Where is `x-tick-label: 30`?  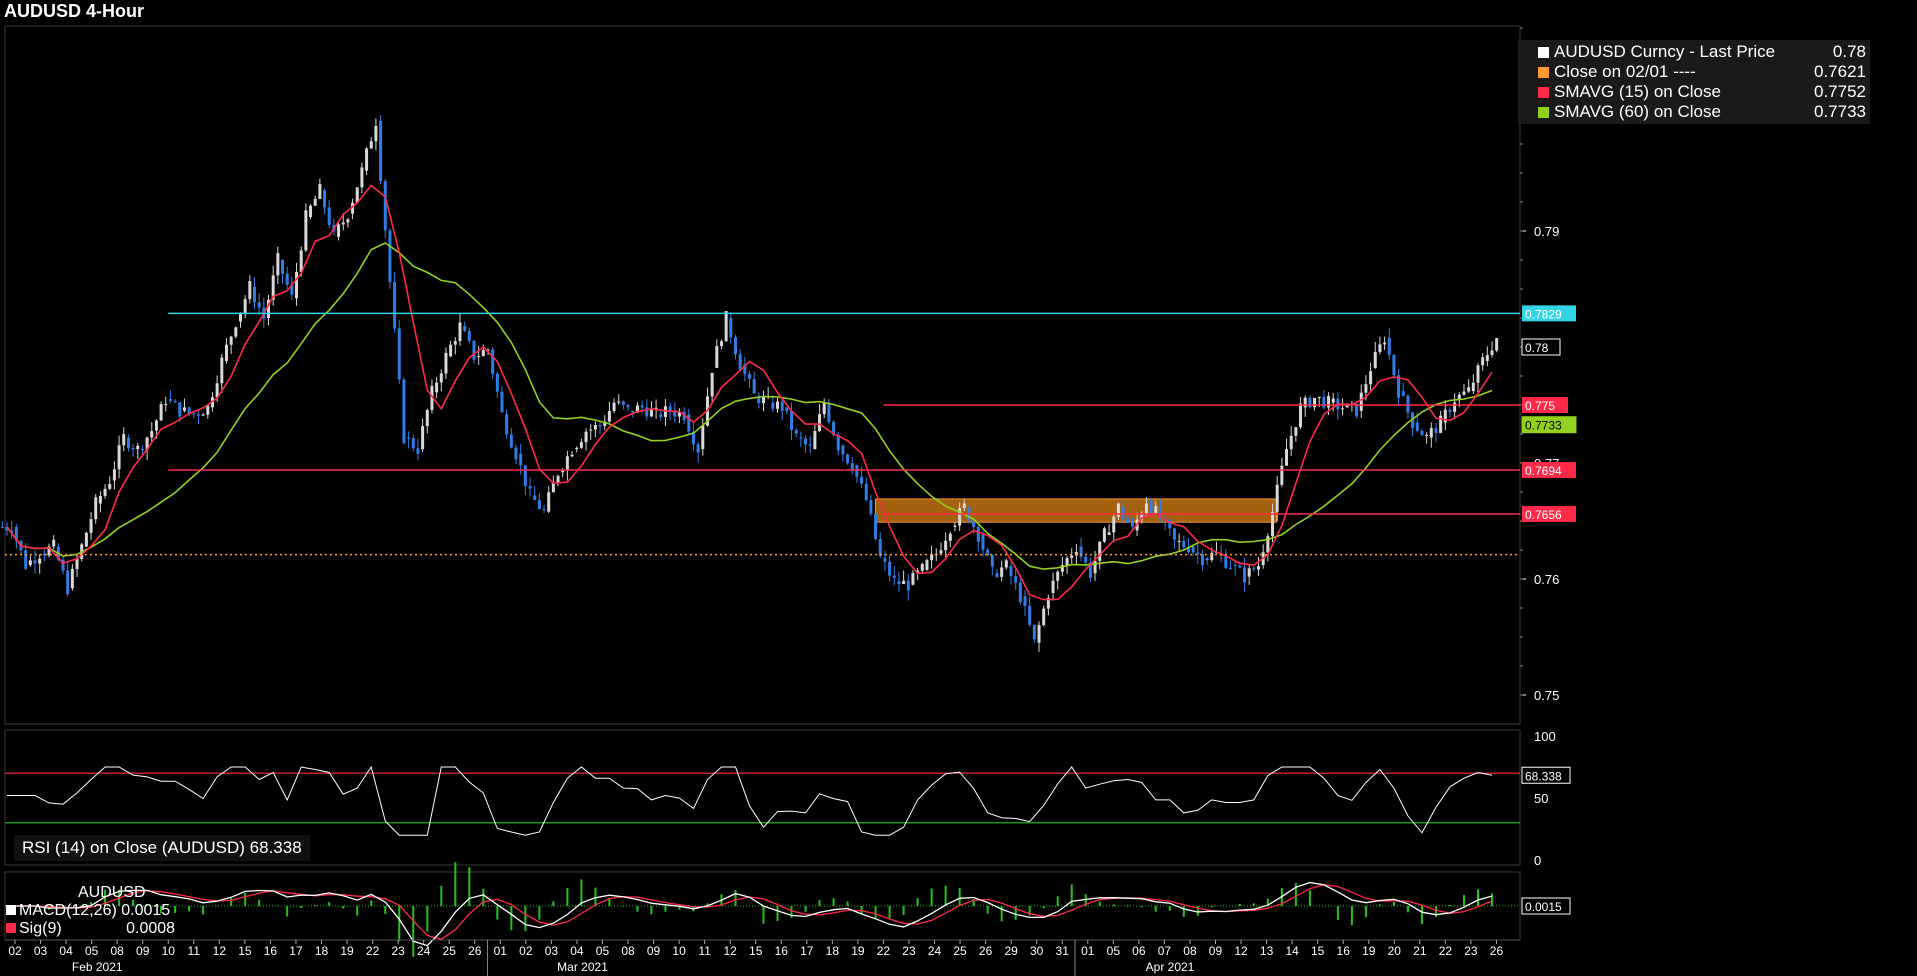 x-tick-label: 30 is located at coordinates (1037, 951).